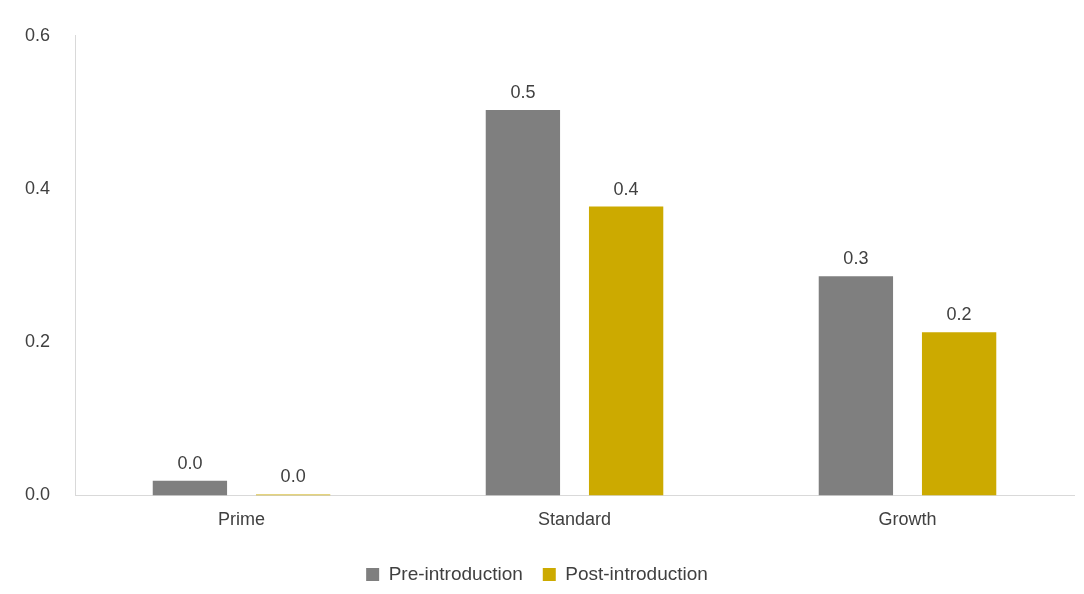 The image size is (1084, 594). Describe the element at coordinates (959, 314) in the screenshot. I see `data-label: 0.2` at that location.